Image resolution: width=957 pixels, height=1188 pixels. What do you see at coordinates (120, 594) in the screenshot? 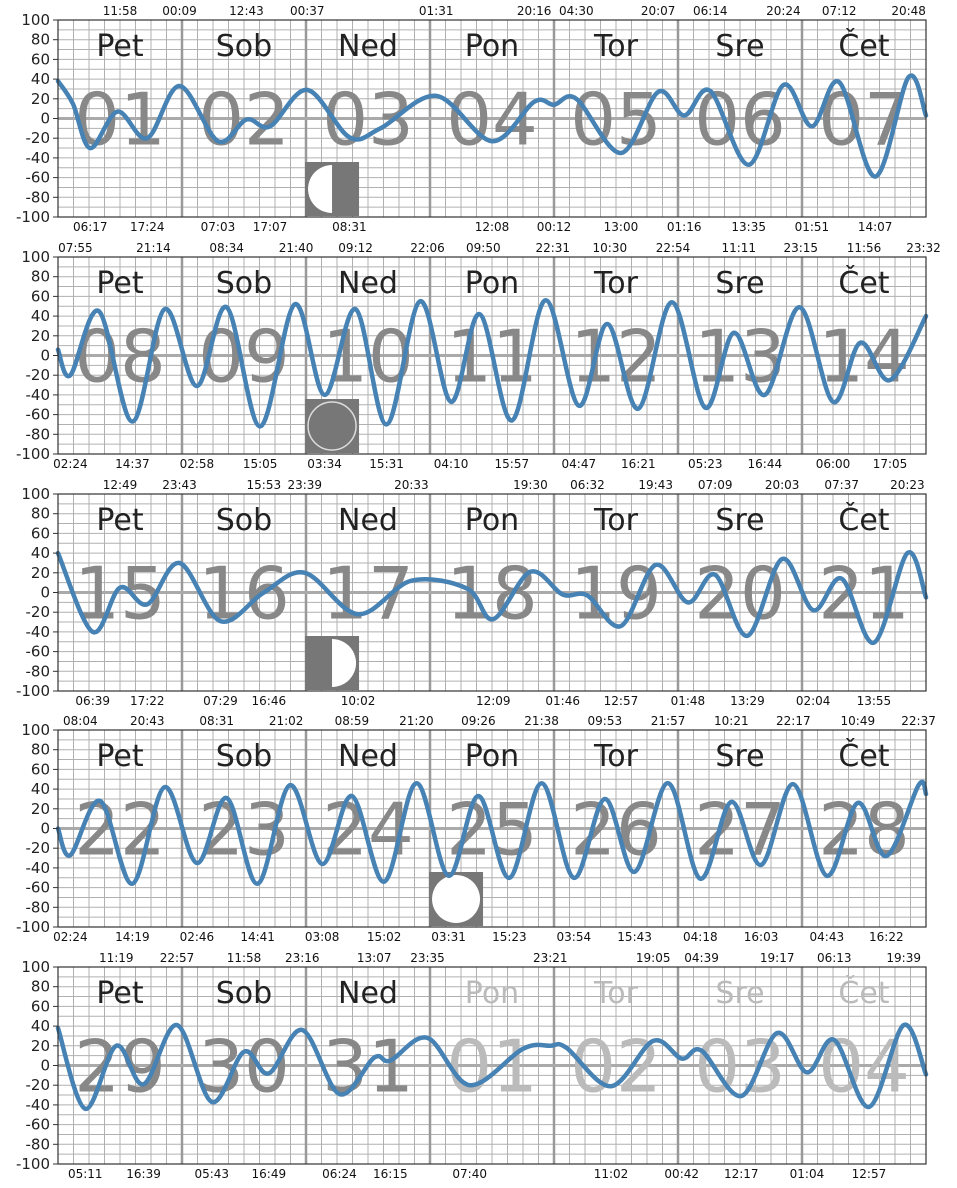
I see `date-number: 15` at bounding box center [120, 594].